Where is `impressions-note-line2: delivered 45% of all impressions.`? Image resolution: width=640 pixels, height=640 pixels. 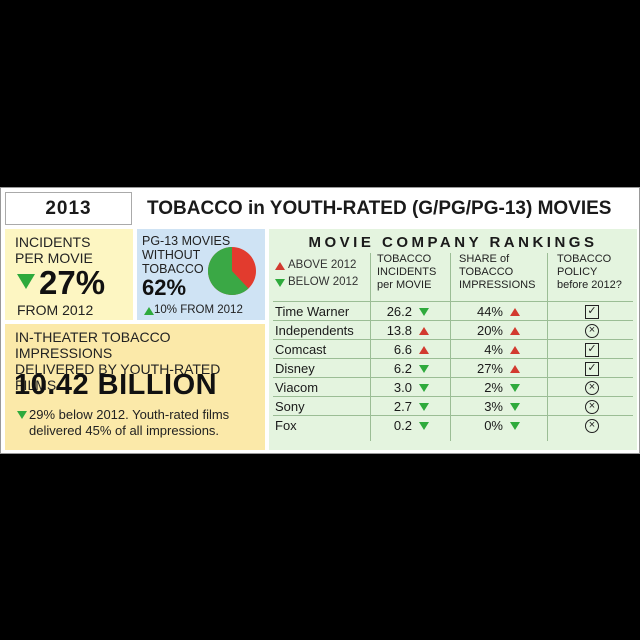
impressions-note-line2: delivered 45% of all impressions. is located at coordinates (124, 430).